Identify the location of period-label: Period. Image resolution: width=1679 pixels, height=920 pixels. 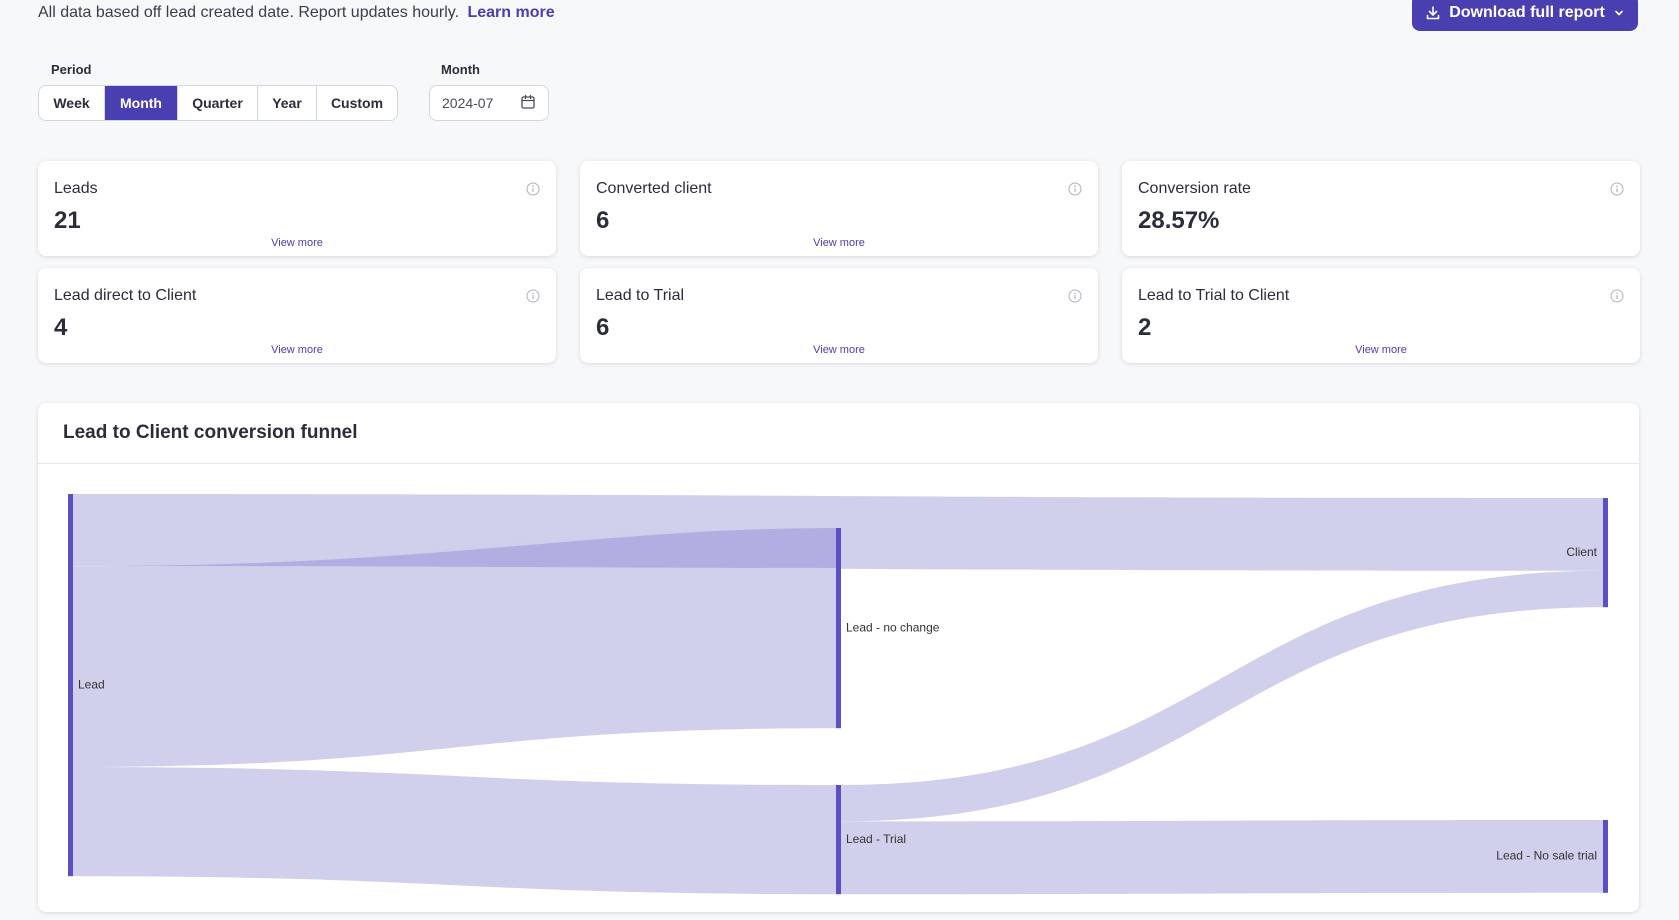
(71, 69).